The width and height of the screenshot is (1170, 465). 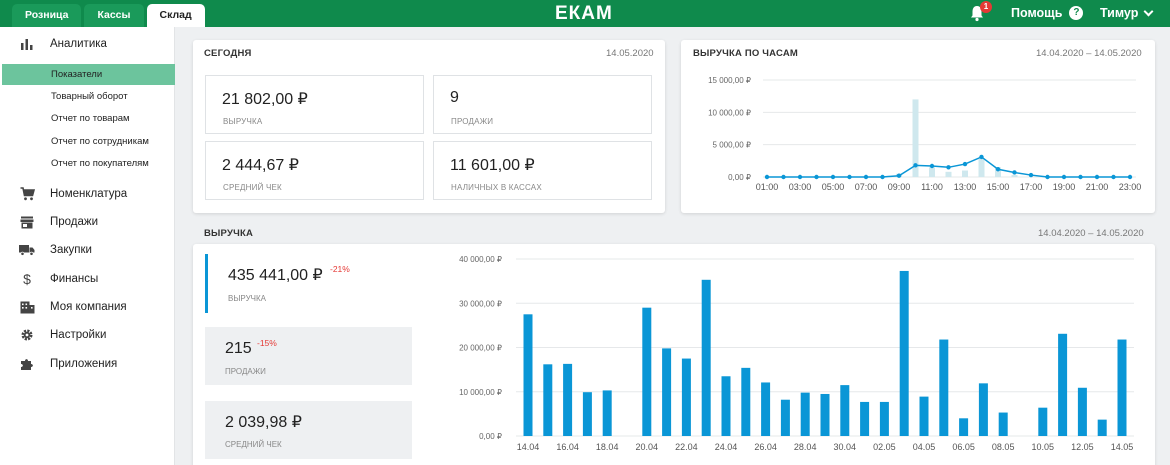 I want to click on y-tick-label: 15 000,00 ₽, so click(x=729, y=80).